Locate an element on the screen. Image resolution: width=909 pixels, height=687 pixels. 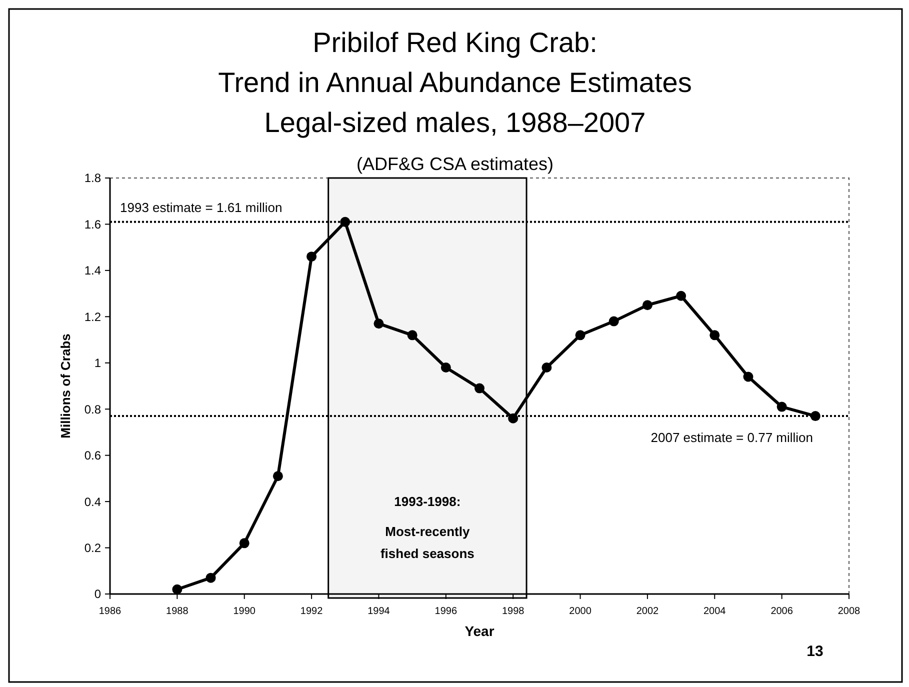
ref-line-label: 1993 estimate = 1.61 million is located at coordinates (201, 207).